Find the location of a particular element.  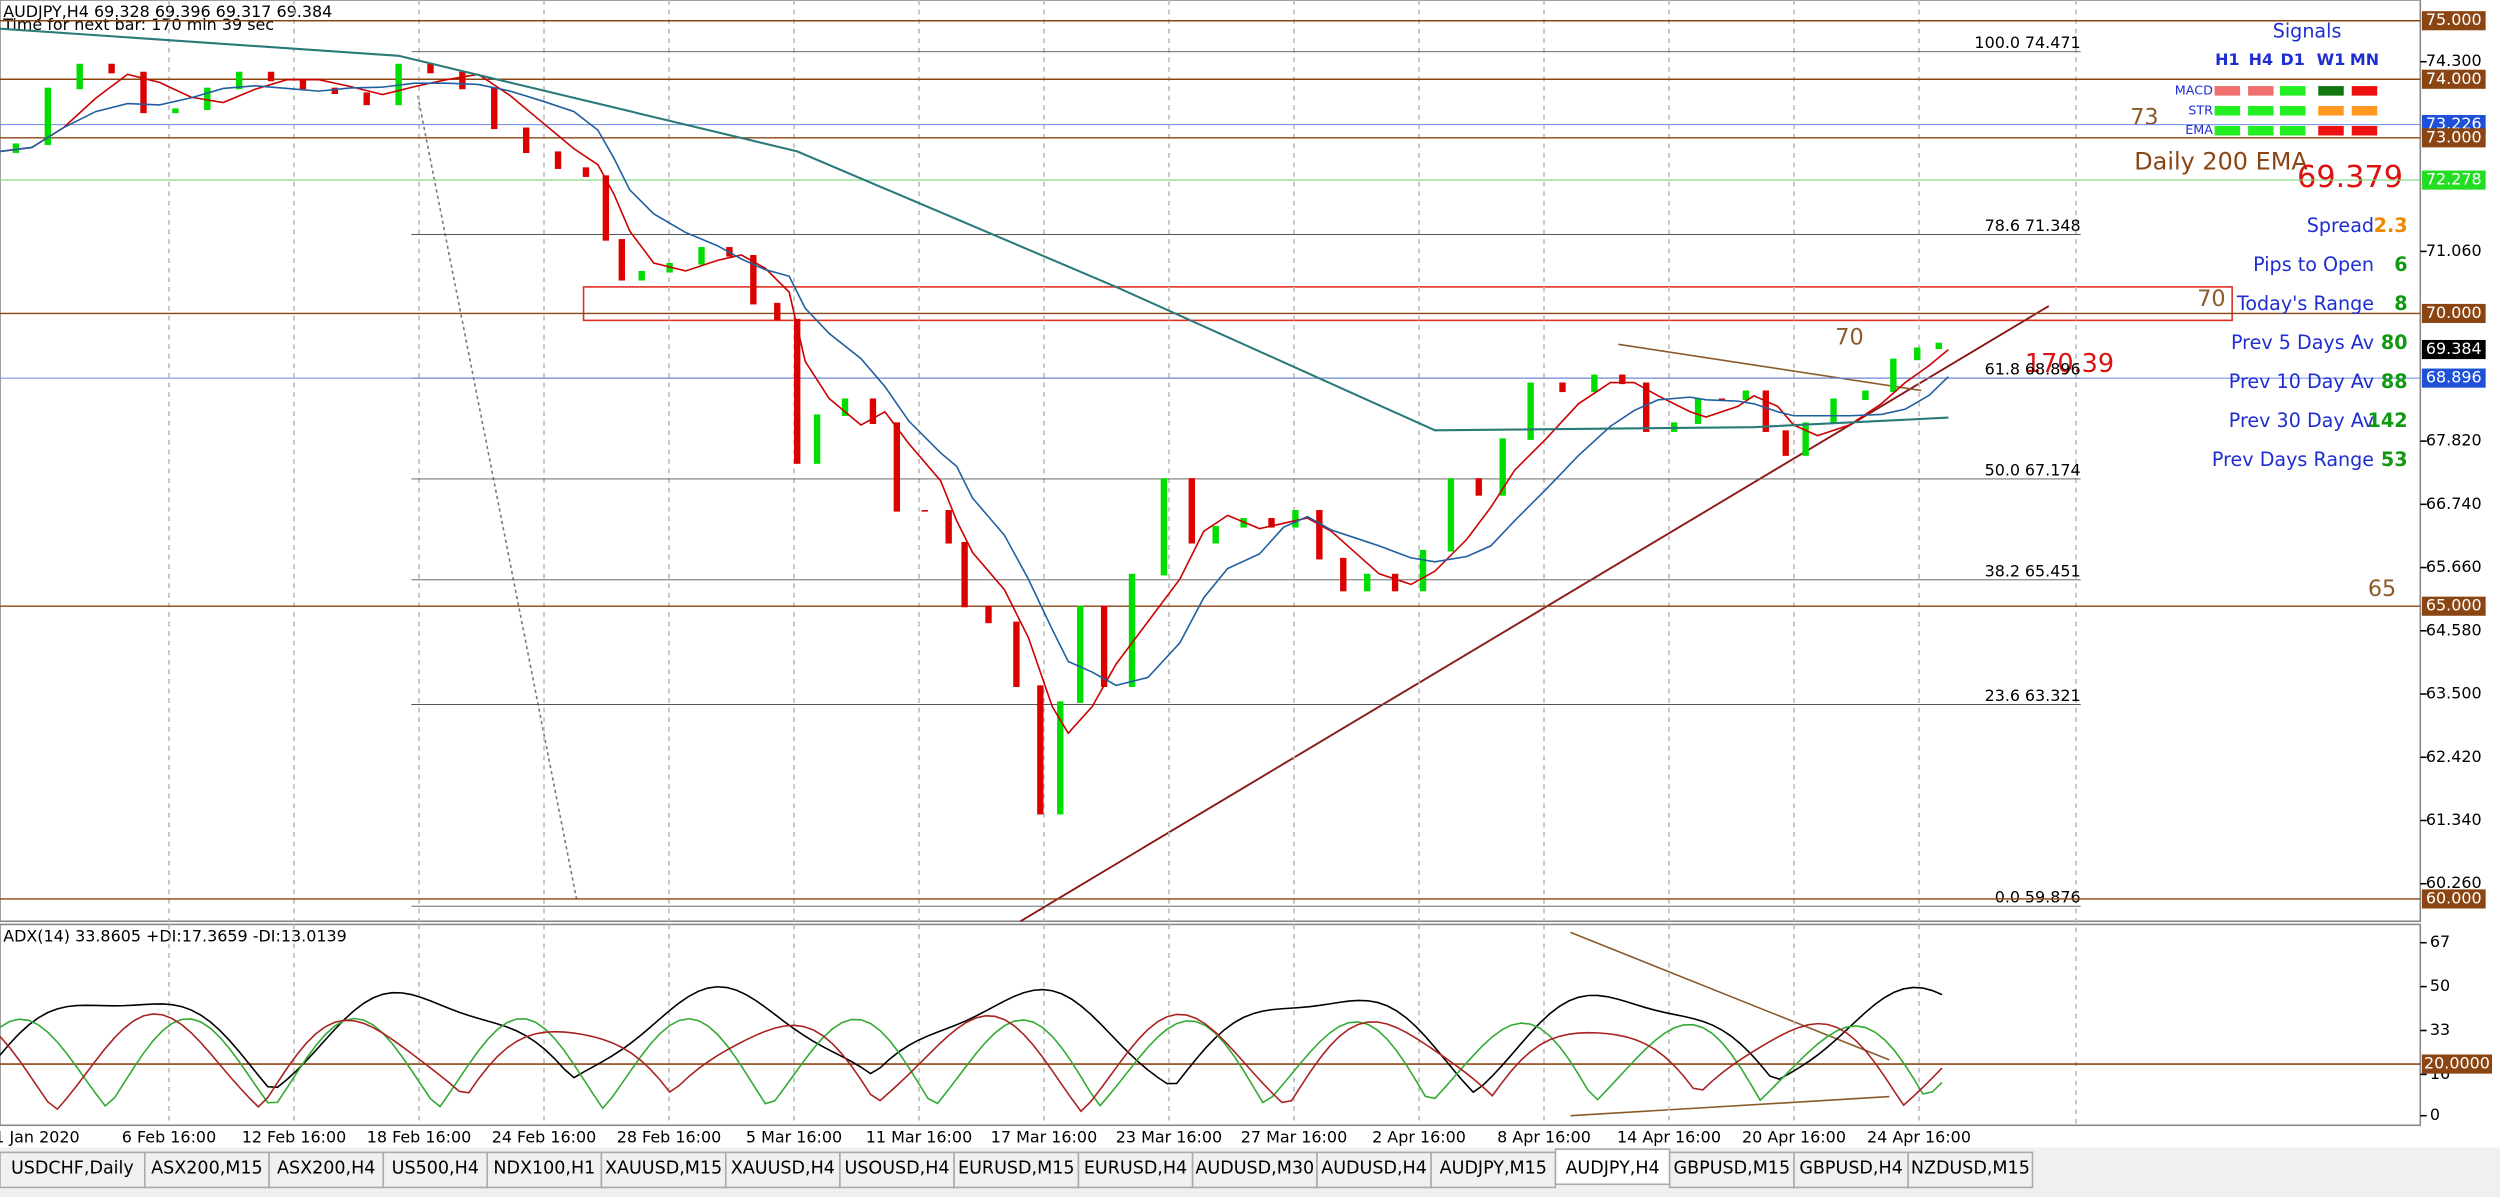

tab-label: USDCHF,Daily is located at coordinates (72, 1168).